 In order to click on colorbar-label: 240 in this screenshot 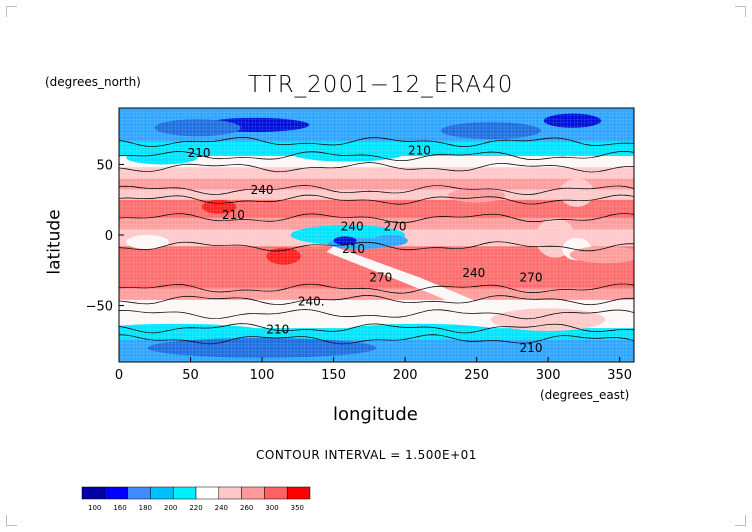, I will do `click(221, 508)`.